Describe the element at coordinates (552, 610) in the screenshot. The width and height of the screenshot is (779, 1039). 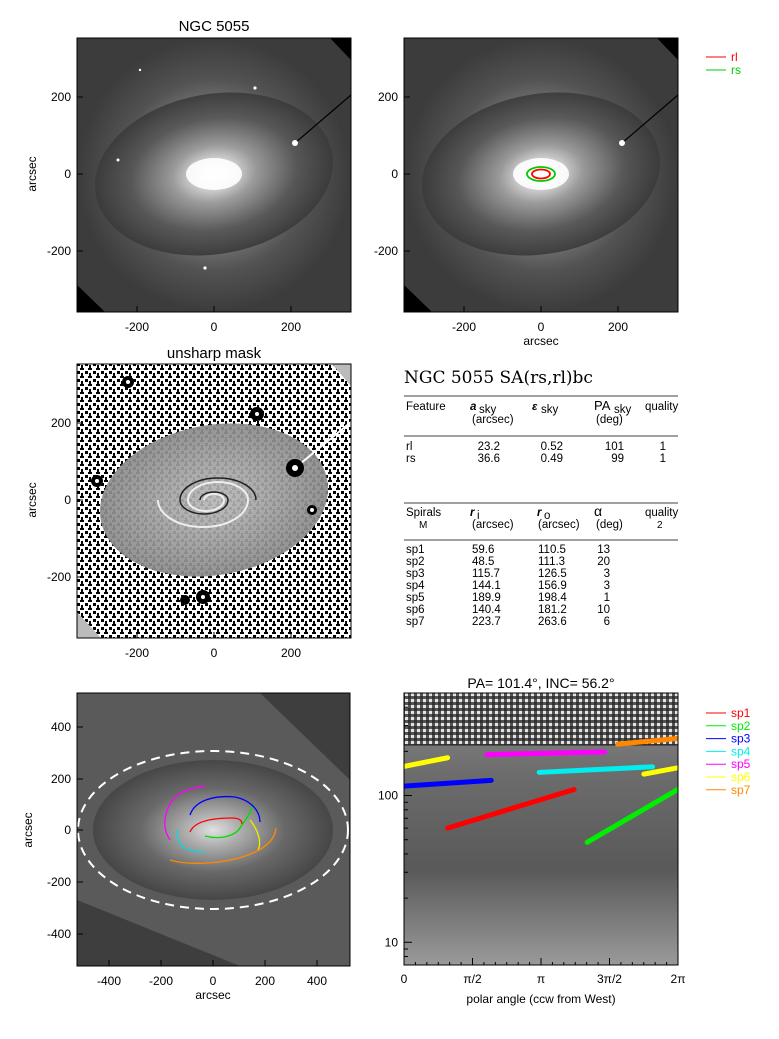
I see `cell-ro: 181.2` at that location.